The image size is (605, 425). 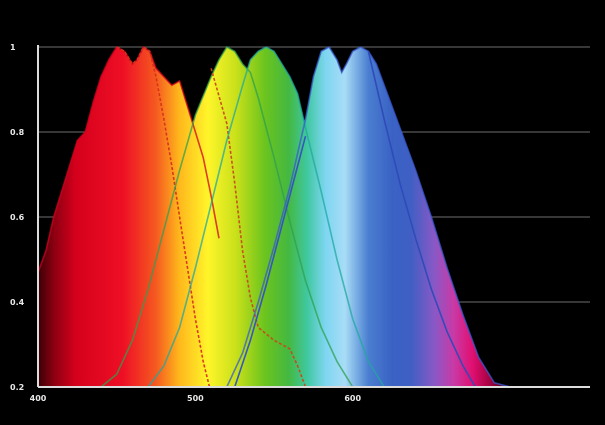 What do you see at coordinates (38, 398) in the screenshot?
I see `x-tick-label: 400` at bounding box center [38, 398].